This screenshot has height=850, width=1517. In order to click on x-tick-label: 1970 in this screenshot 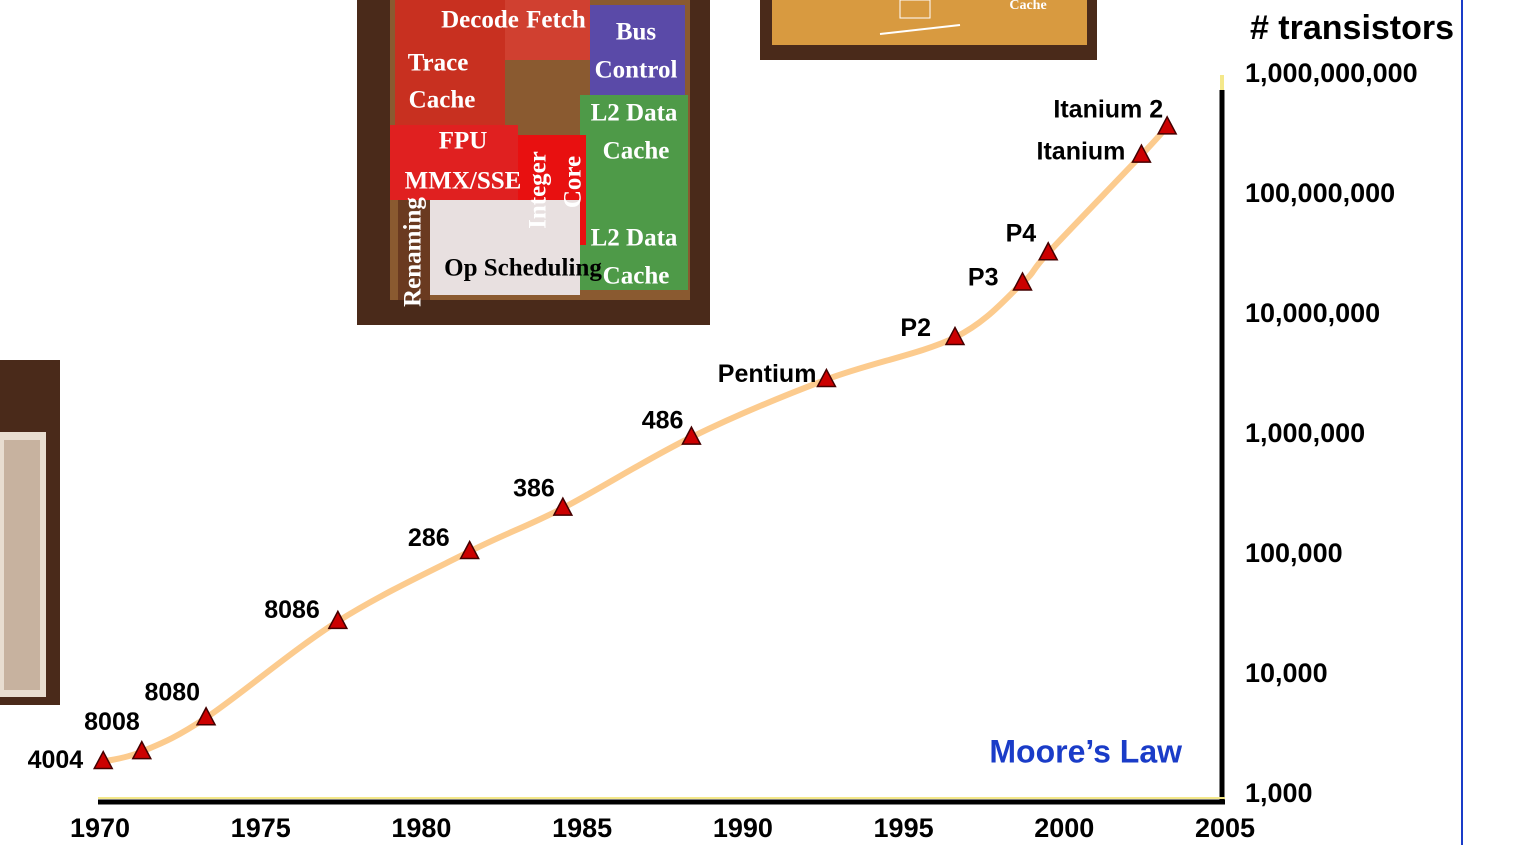, I will do `click(100, 828)`.